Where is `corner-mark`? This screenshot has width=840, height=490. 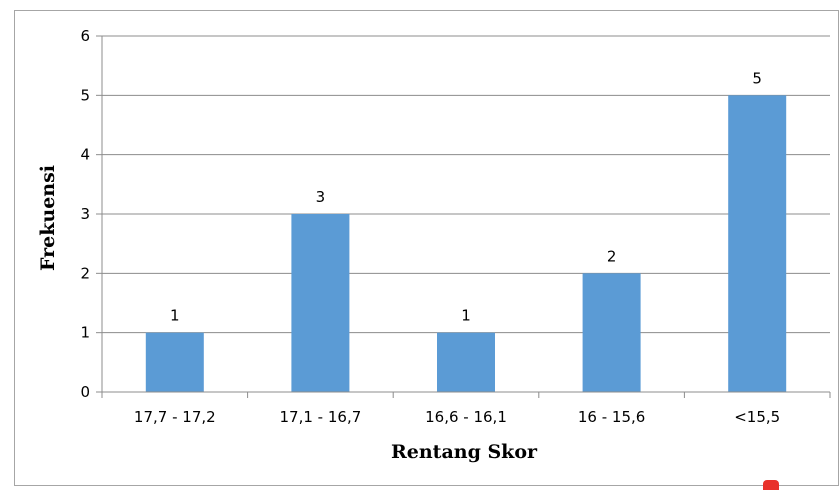 corner-mark is located at coordinates (771, 485).